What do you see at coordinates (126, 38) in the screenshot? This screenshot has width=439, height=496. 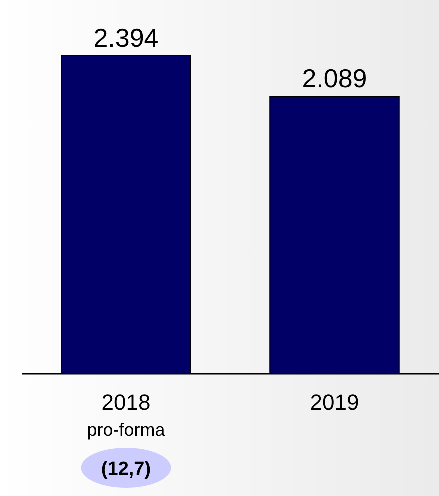 I see `data-label: 2.394` at bounding box center [126, 38].